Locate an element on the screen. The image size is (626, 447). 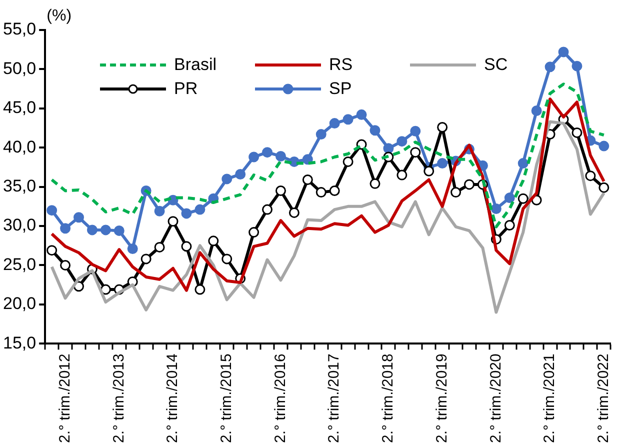
legend-label: Brasil is located at coordinates (195, 65).